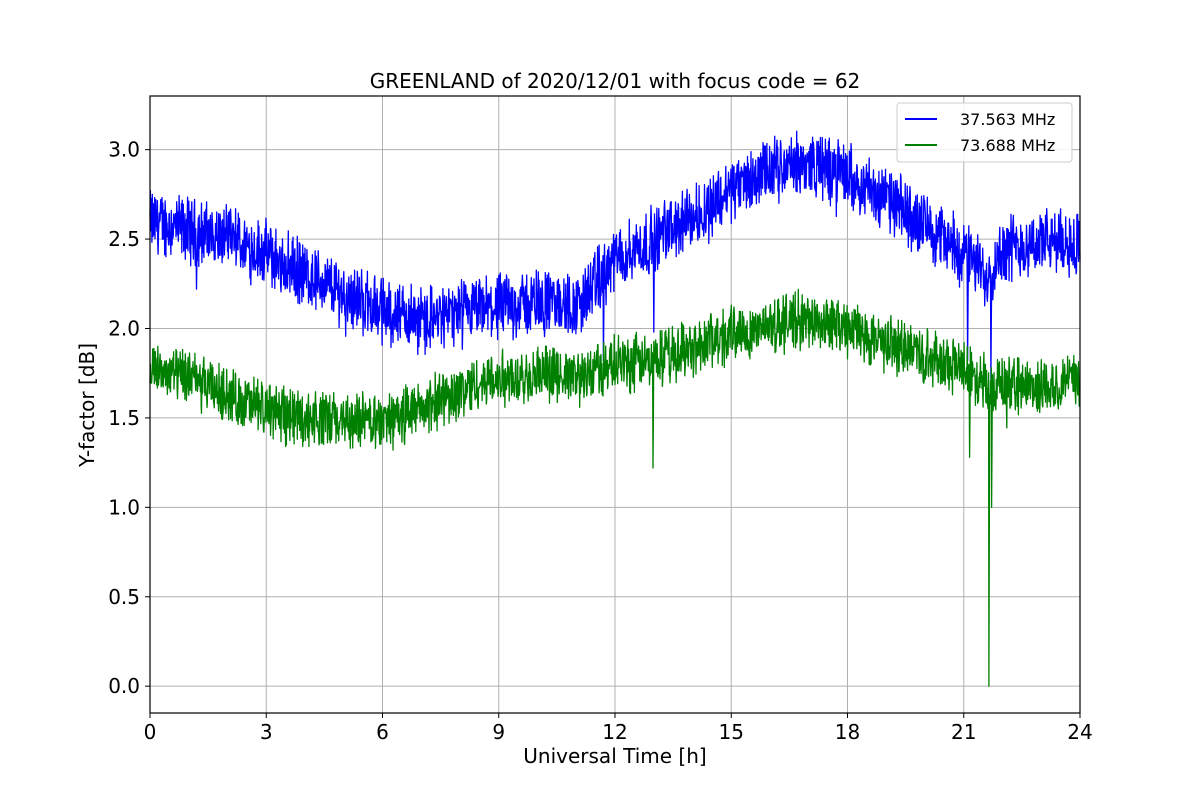 This screenshot has height=800, width=1200. I want to click on y-tick-label: 0.5, so click(124, 597).